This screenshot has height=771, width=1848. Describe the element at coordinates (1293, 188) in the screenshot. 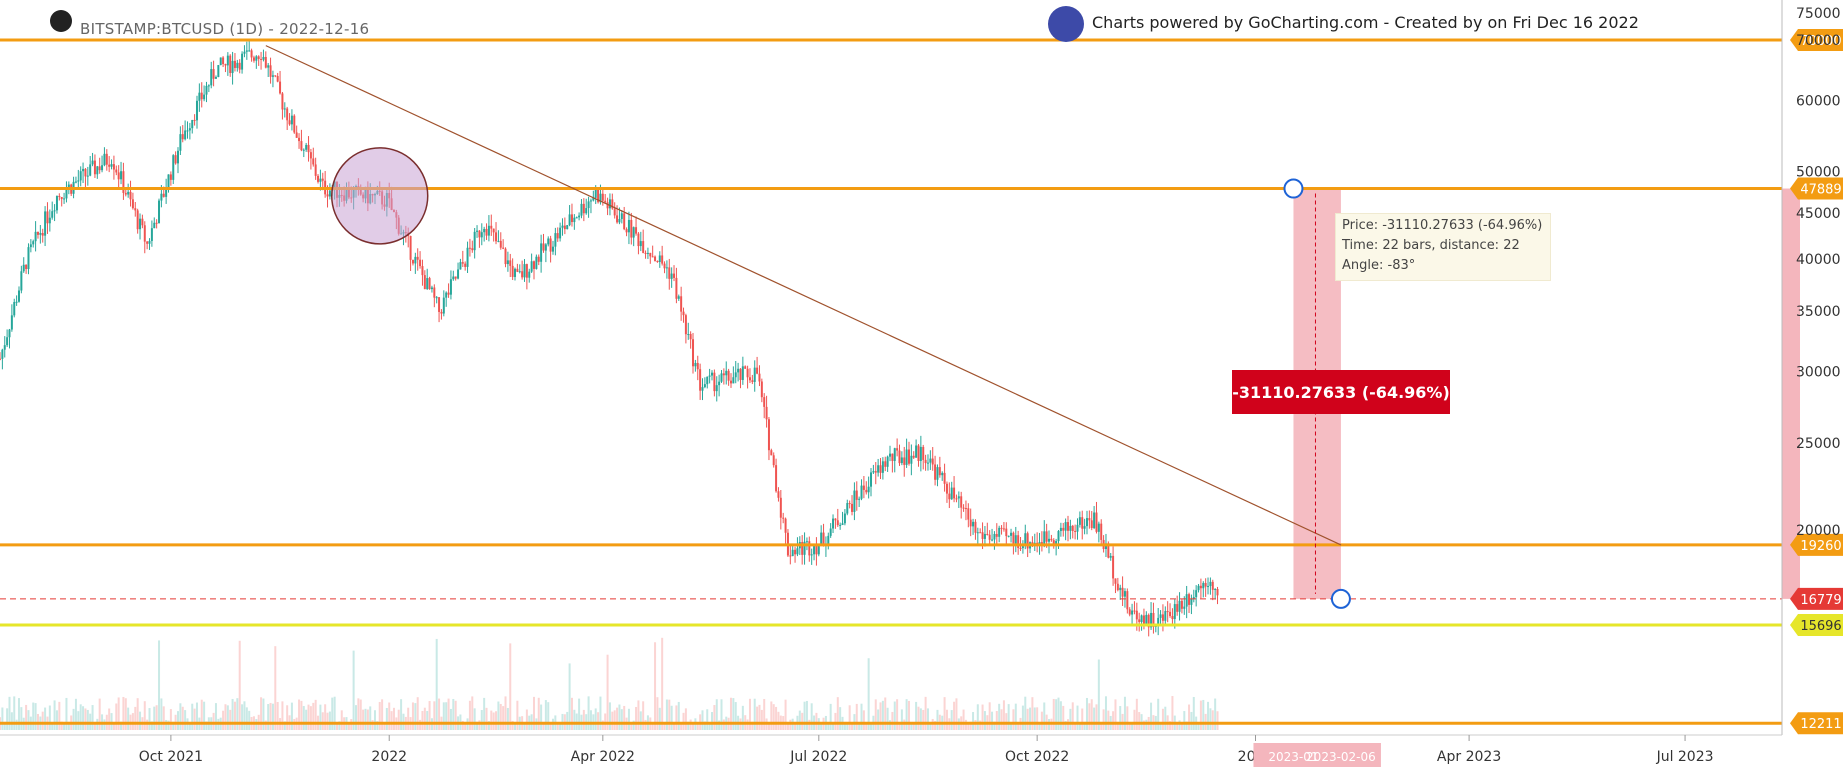

I see `measure-start-handle` at that location.